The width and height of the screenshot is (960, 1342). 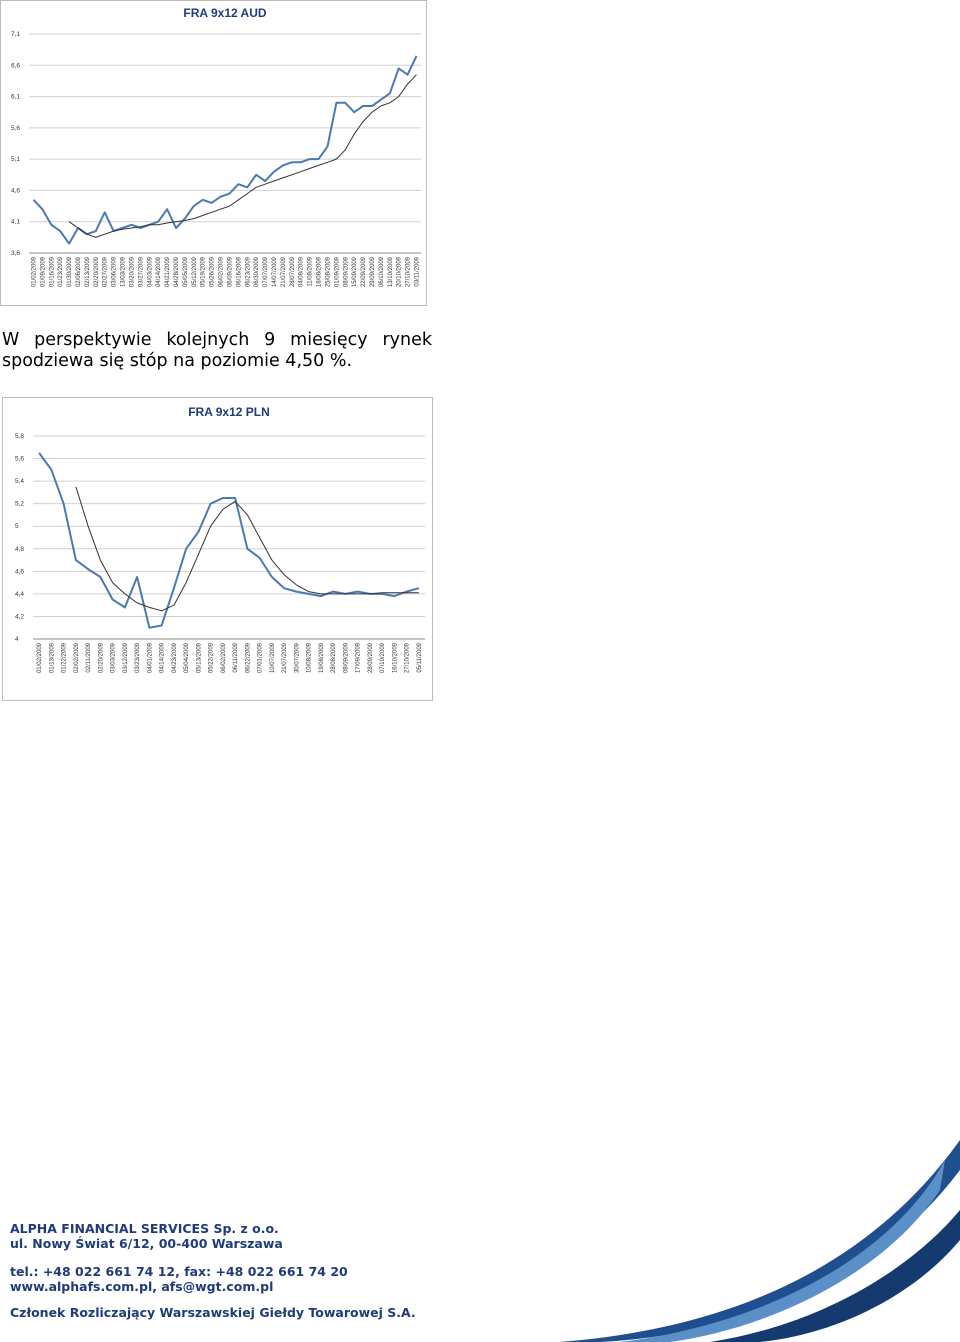 I want to click on y-tick-label: 6,6, so click(x=15, y=65).